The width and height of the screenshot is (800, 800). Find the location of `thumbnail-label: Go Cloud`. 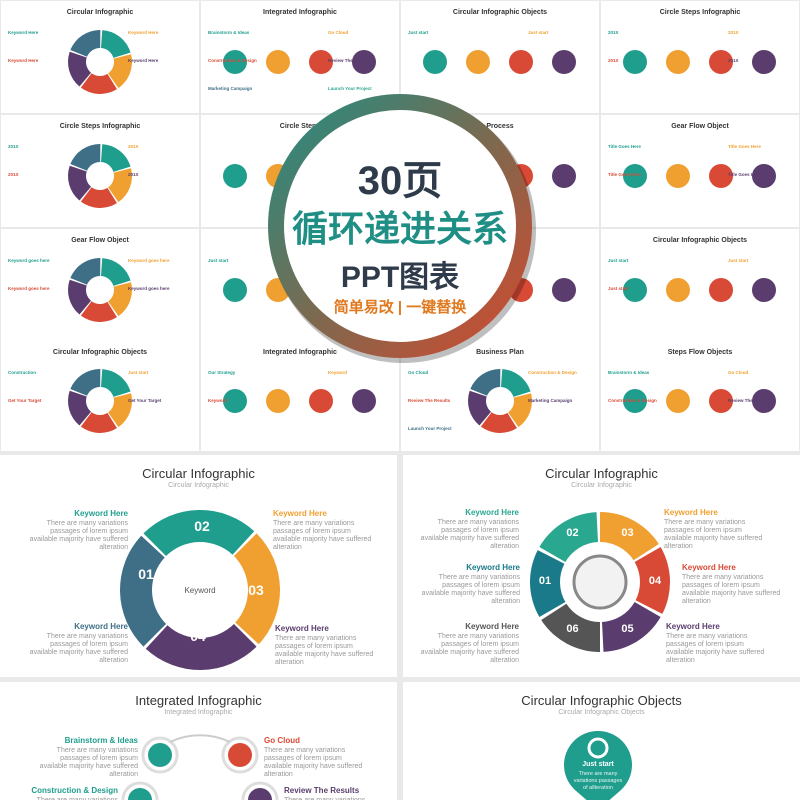

thumbnail-label: Go Cloud is located at coordinates (738, 372).